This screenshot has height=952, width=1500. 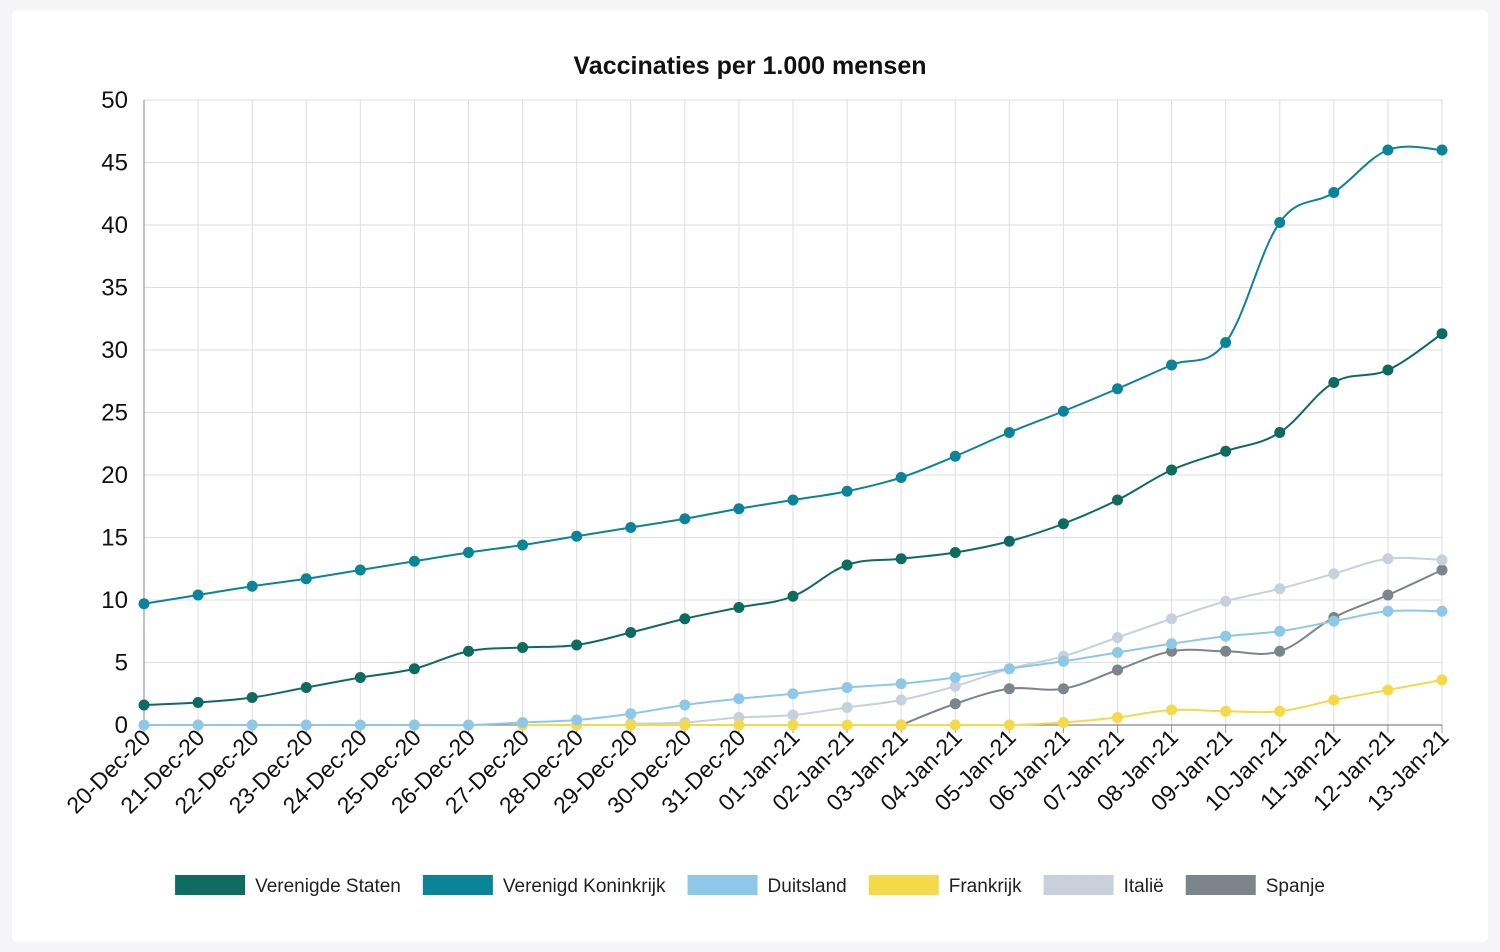 I want to click on legend-item: Italië, so click(x=1103, y=886).